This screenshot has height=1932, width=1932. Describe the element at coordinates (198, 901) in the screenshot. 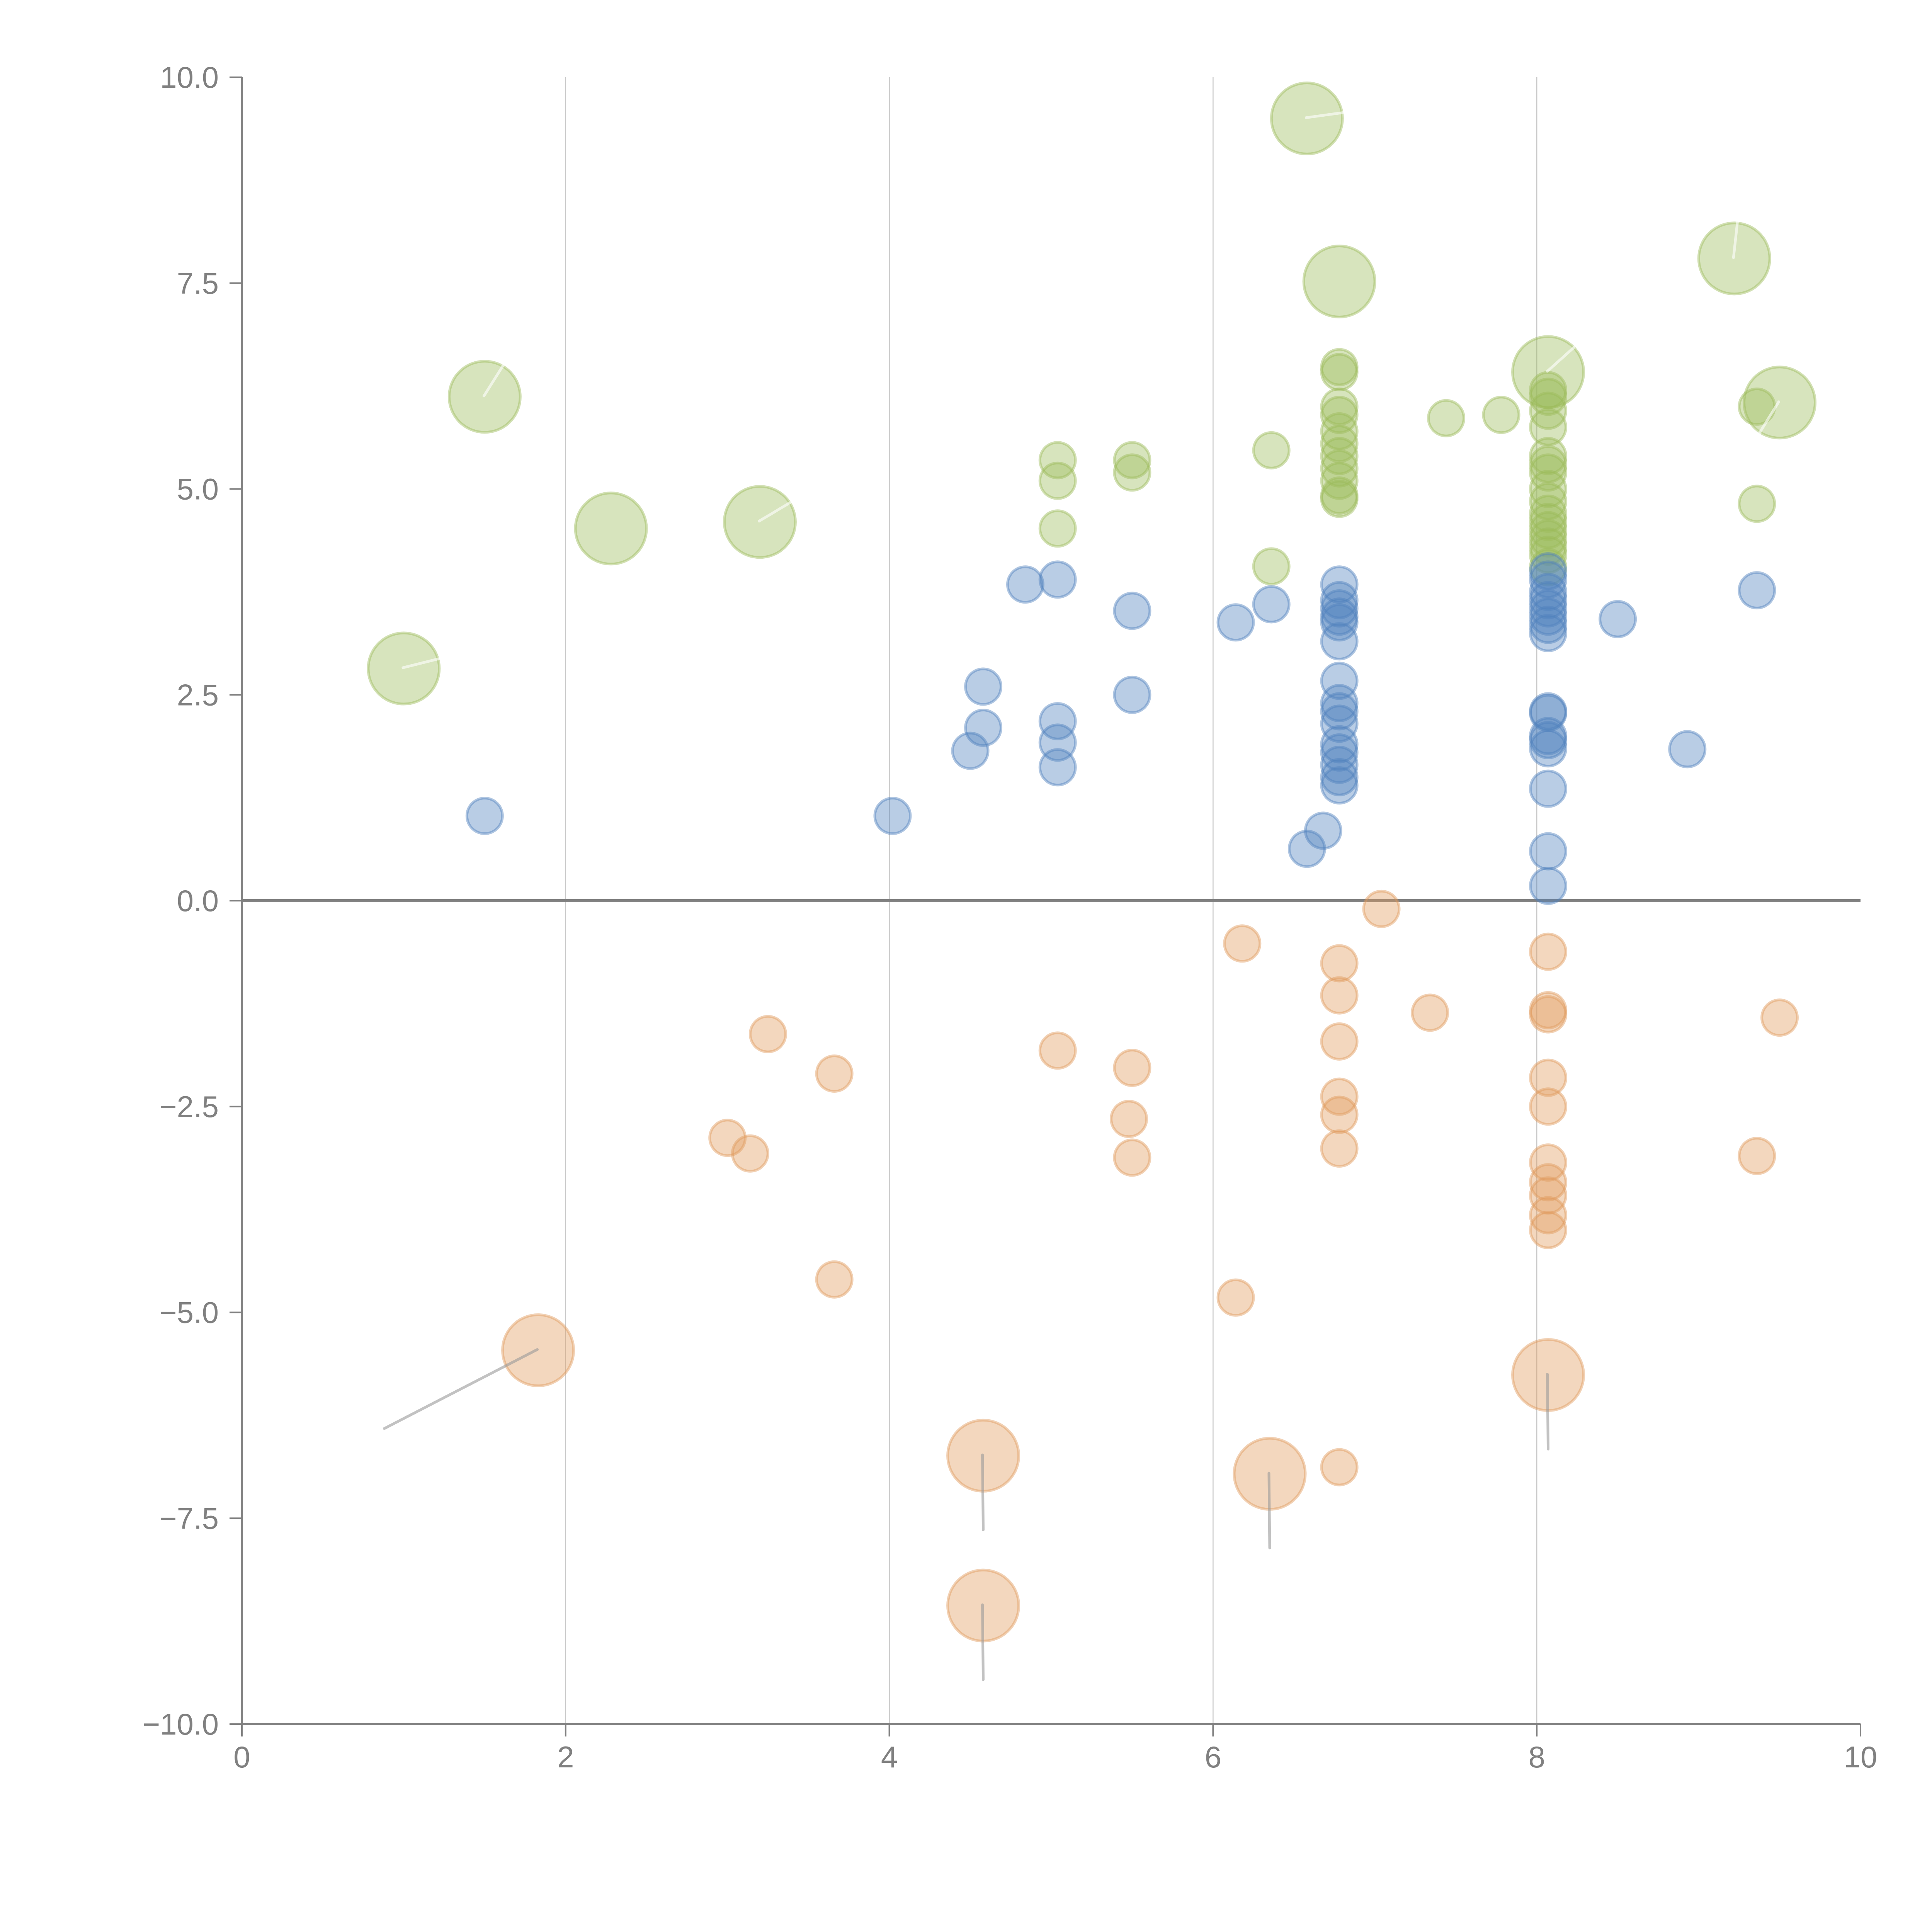

I see `y-tick-label: 0.0` at that location.